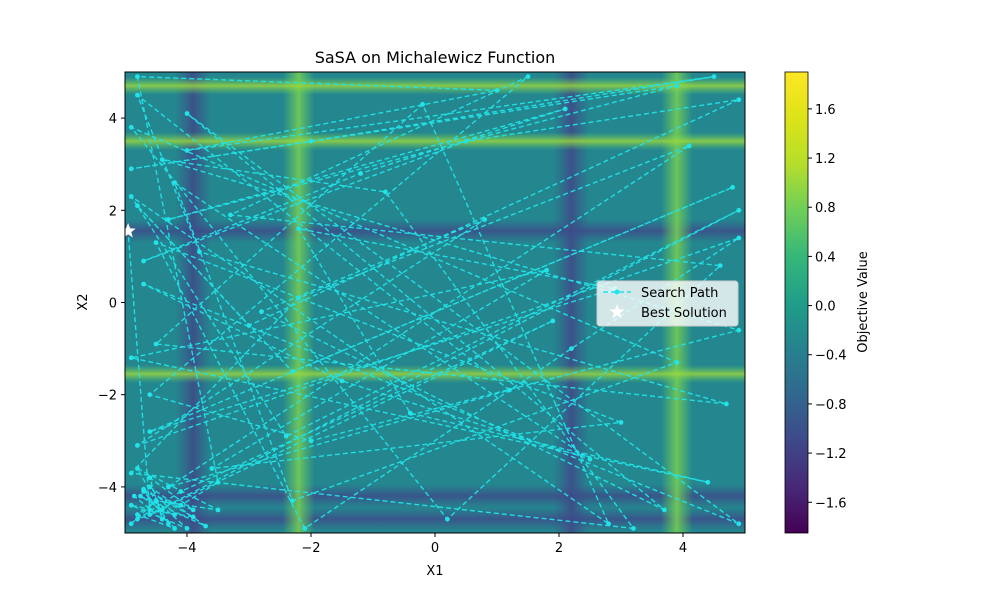 The image size is (1000, 600). I want to click on y-tick-label: 4, so click(113, 119).